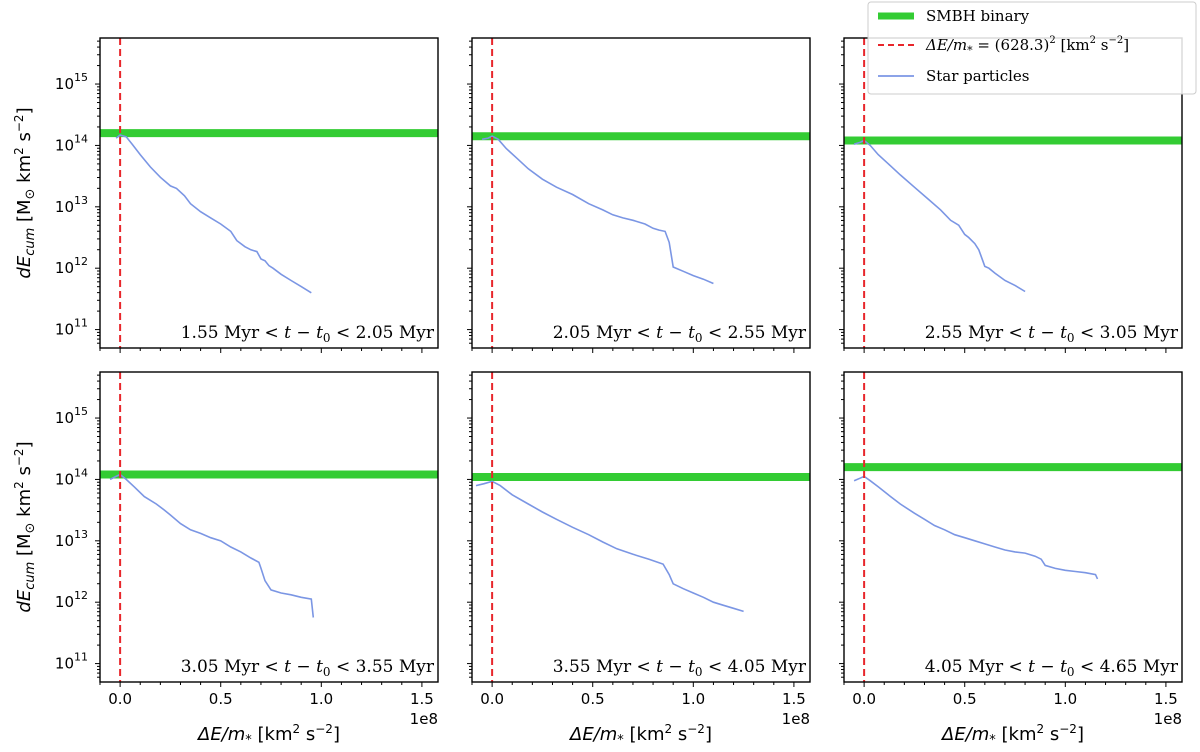  Describe the element at coordinates (978, 16) in the screenshot. I see `legend-label: SMBH binary` at that location.